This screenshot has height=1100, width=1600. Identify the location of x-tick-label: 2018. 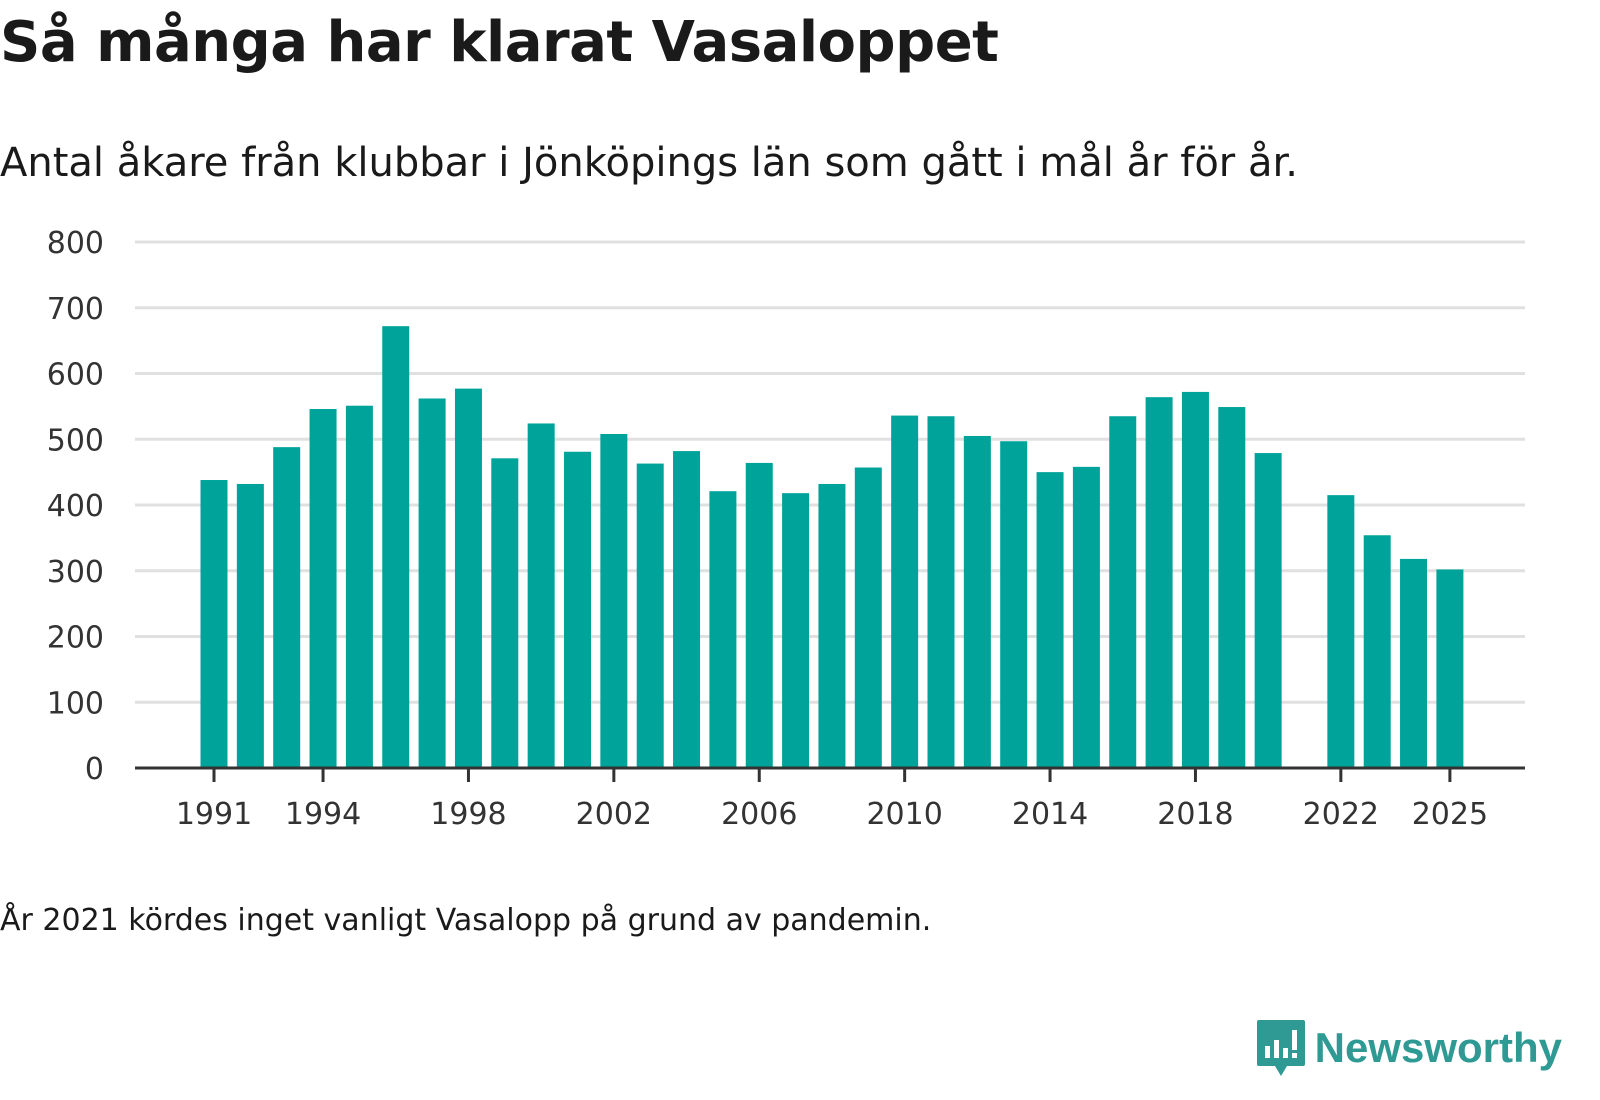
(1195, 814).